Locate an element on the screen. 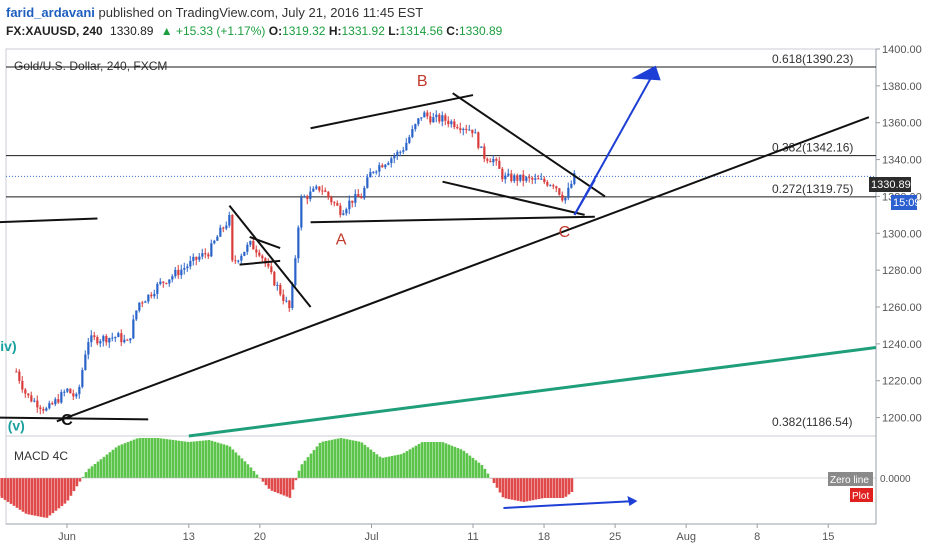  time-tick-label: 18 is located at coordinates (544, 537).